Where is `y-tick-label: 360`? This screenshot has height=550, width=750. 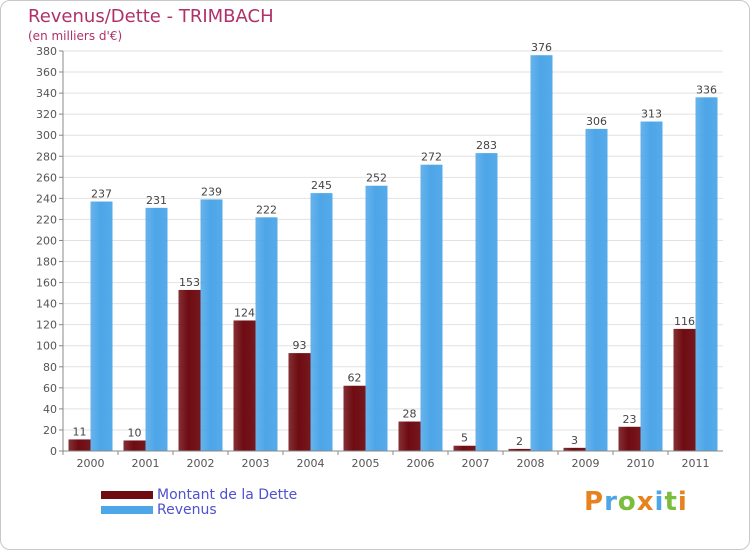 y-tick-label: 360 is located at coordinates (46, 72).